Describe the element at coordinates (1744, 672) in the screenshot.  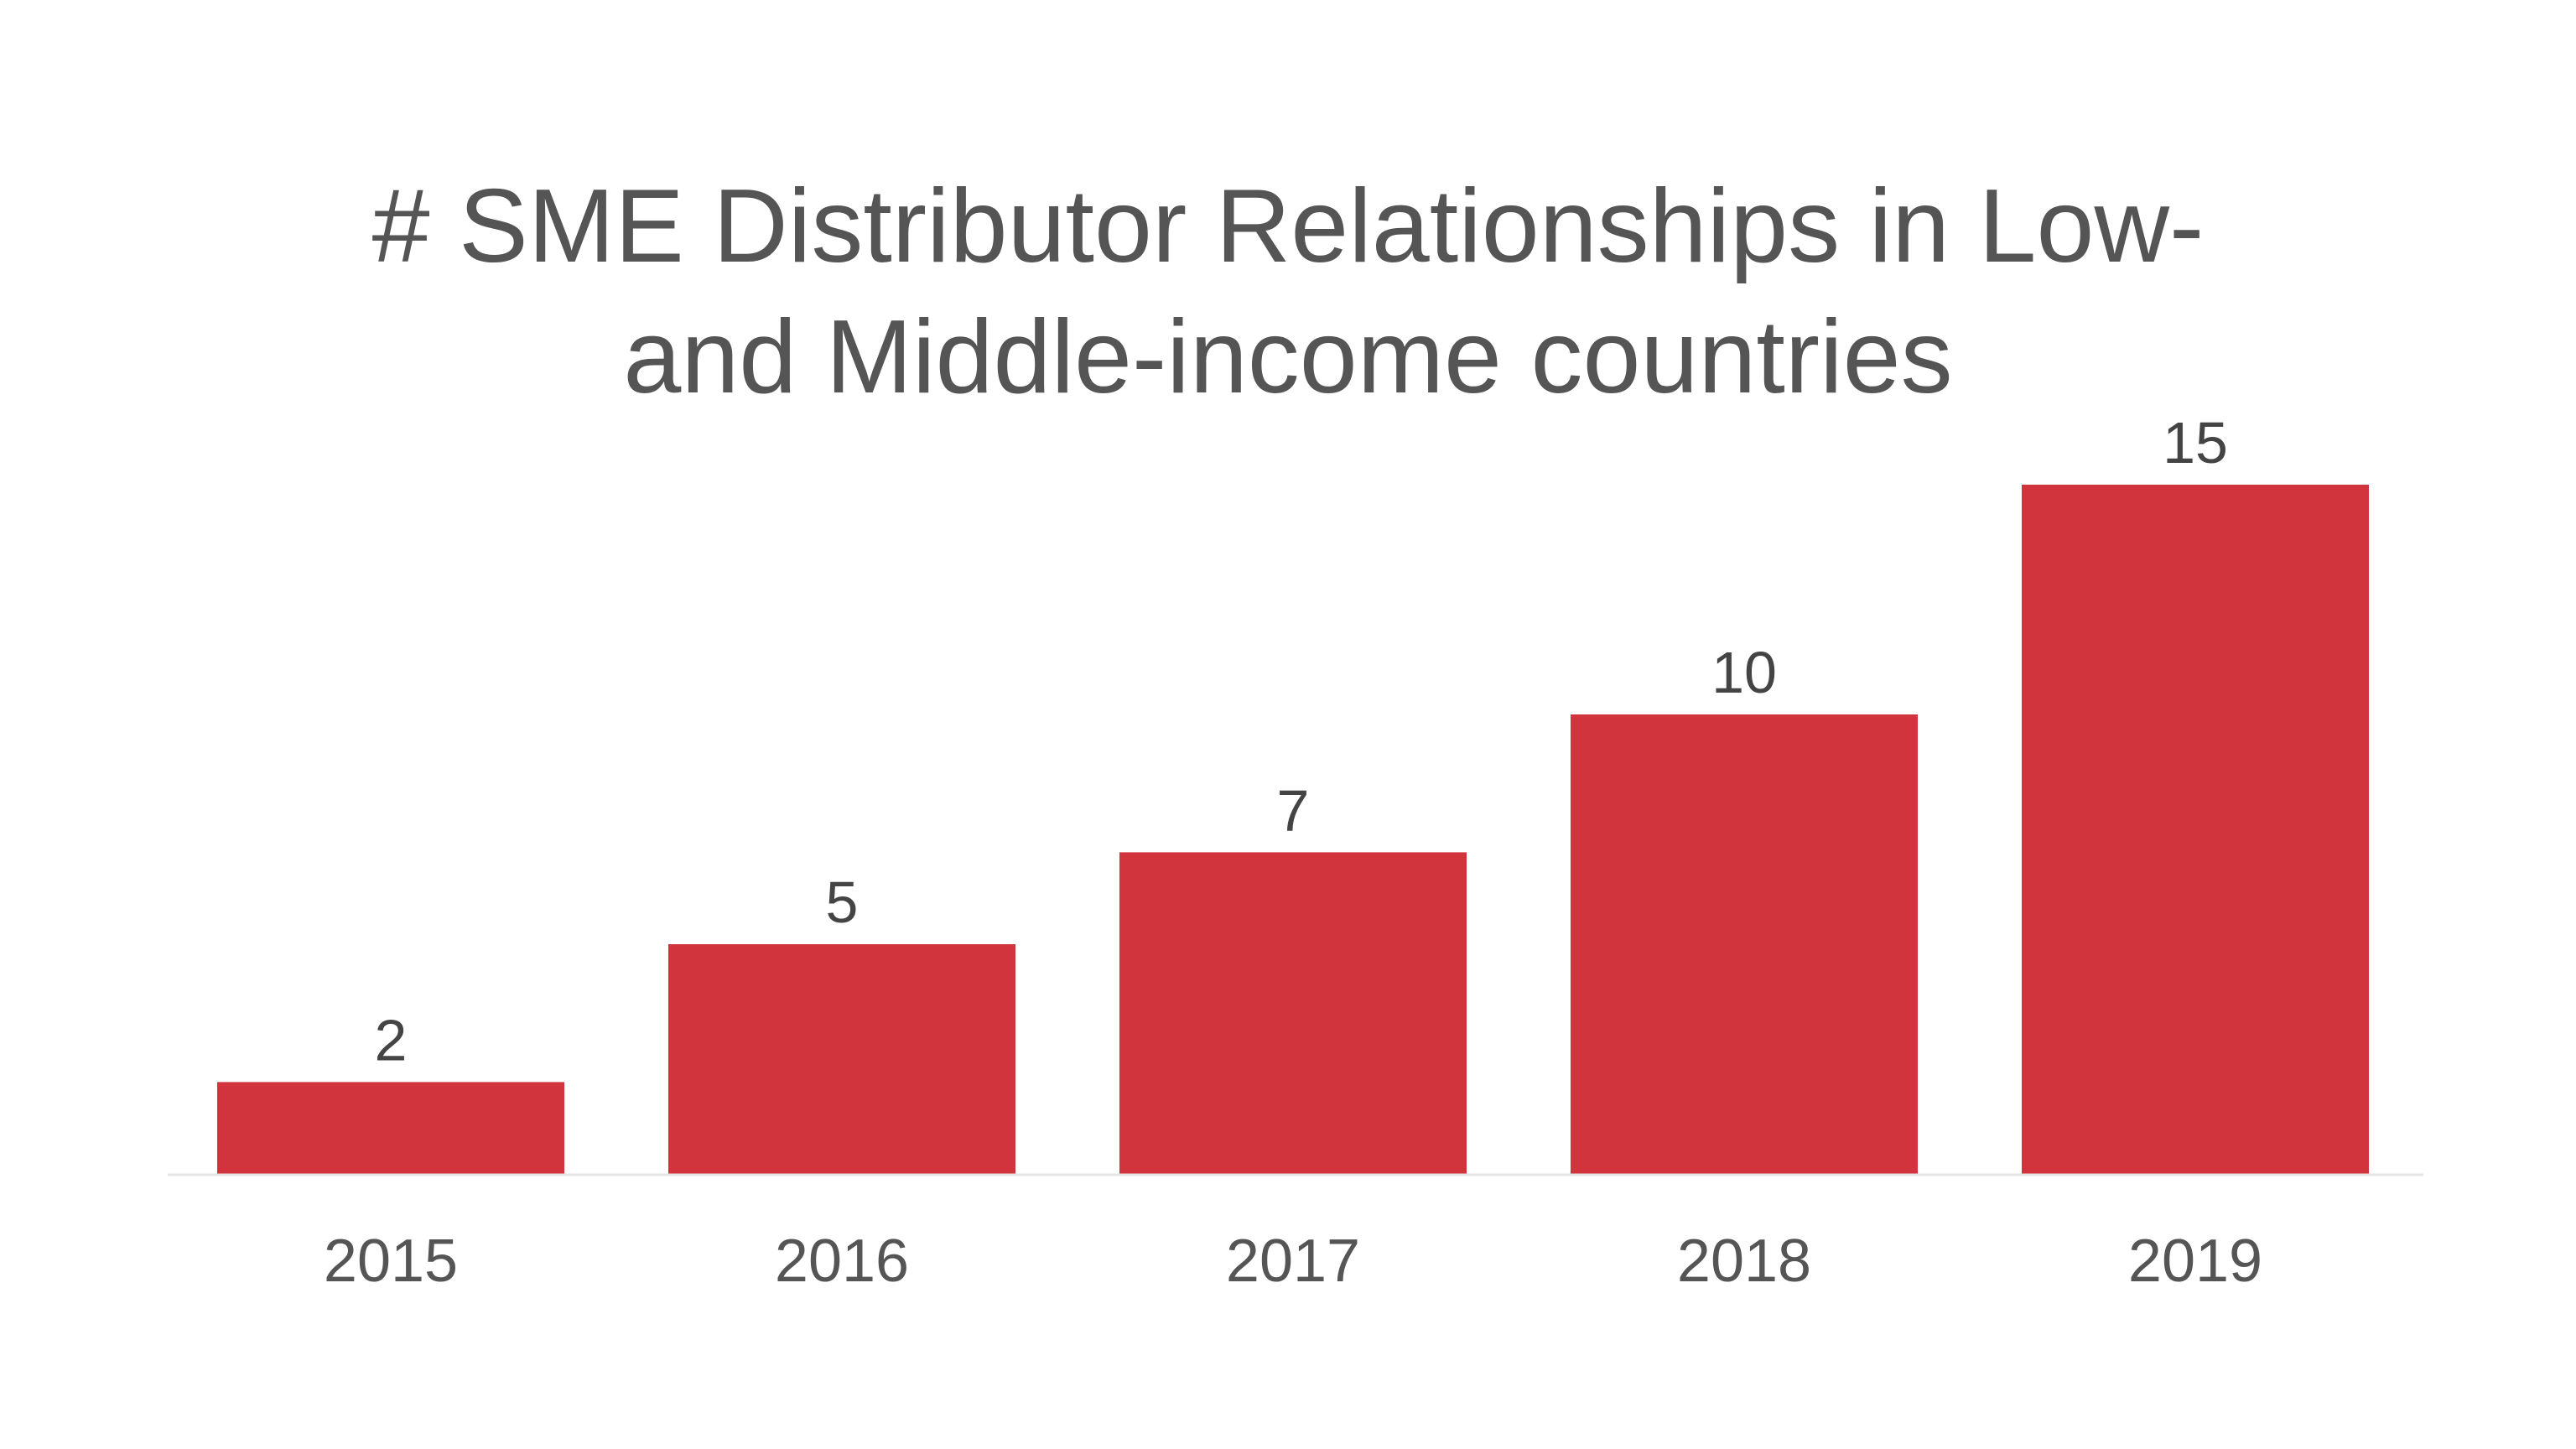
I see `data-label-2018: 10` at that location.